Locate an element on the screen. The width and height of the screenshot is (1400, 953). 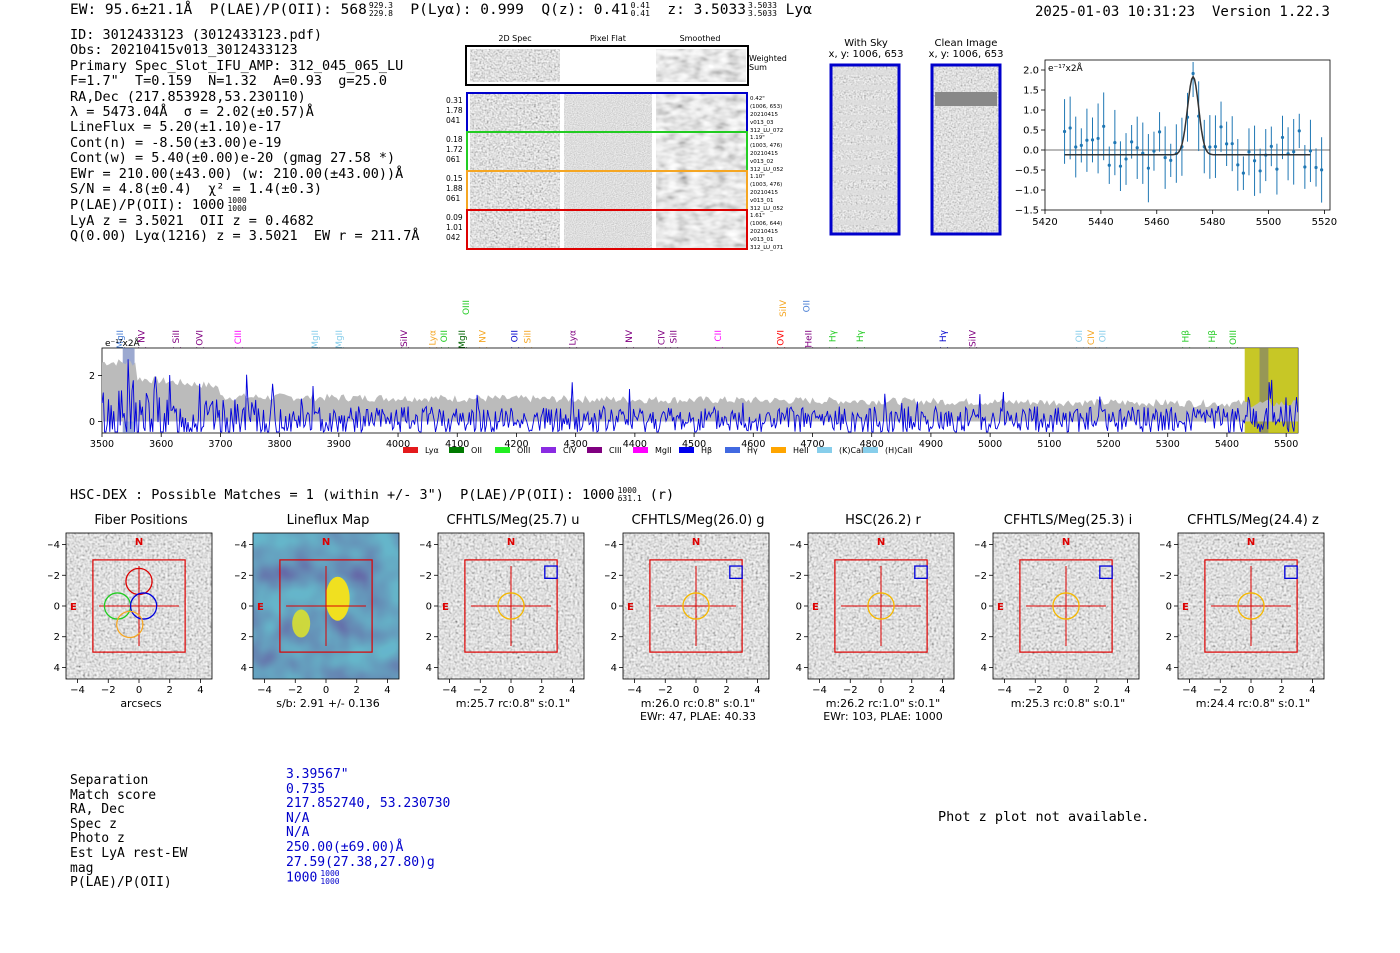
flux-peak is located at coordinates (301, 623).